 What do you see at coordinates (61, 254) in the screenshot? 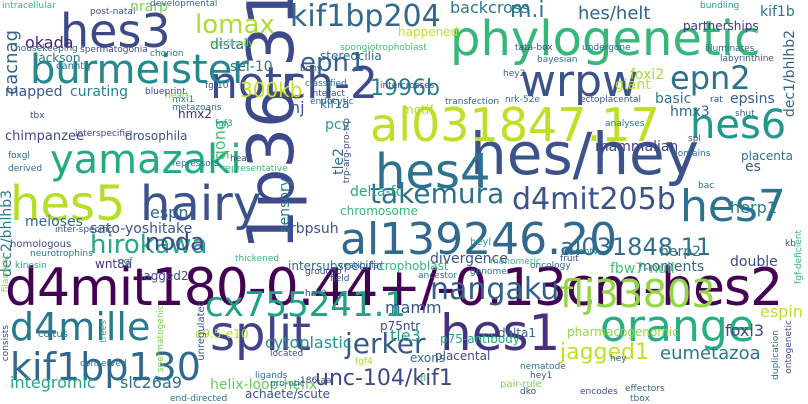
I see `word: neurotrophins` at bounding box center [61, 254].